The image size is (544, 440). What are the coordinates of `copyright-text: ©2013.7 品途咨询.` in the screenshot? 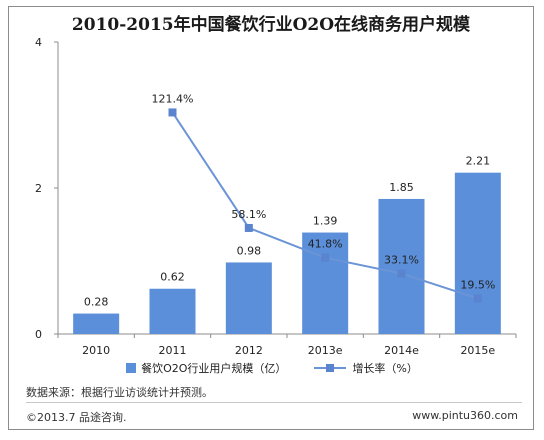 It's located at (76, 417).